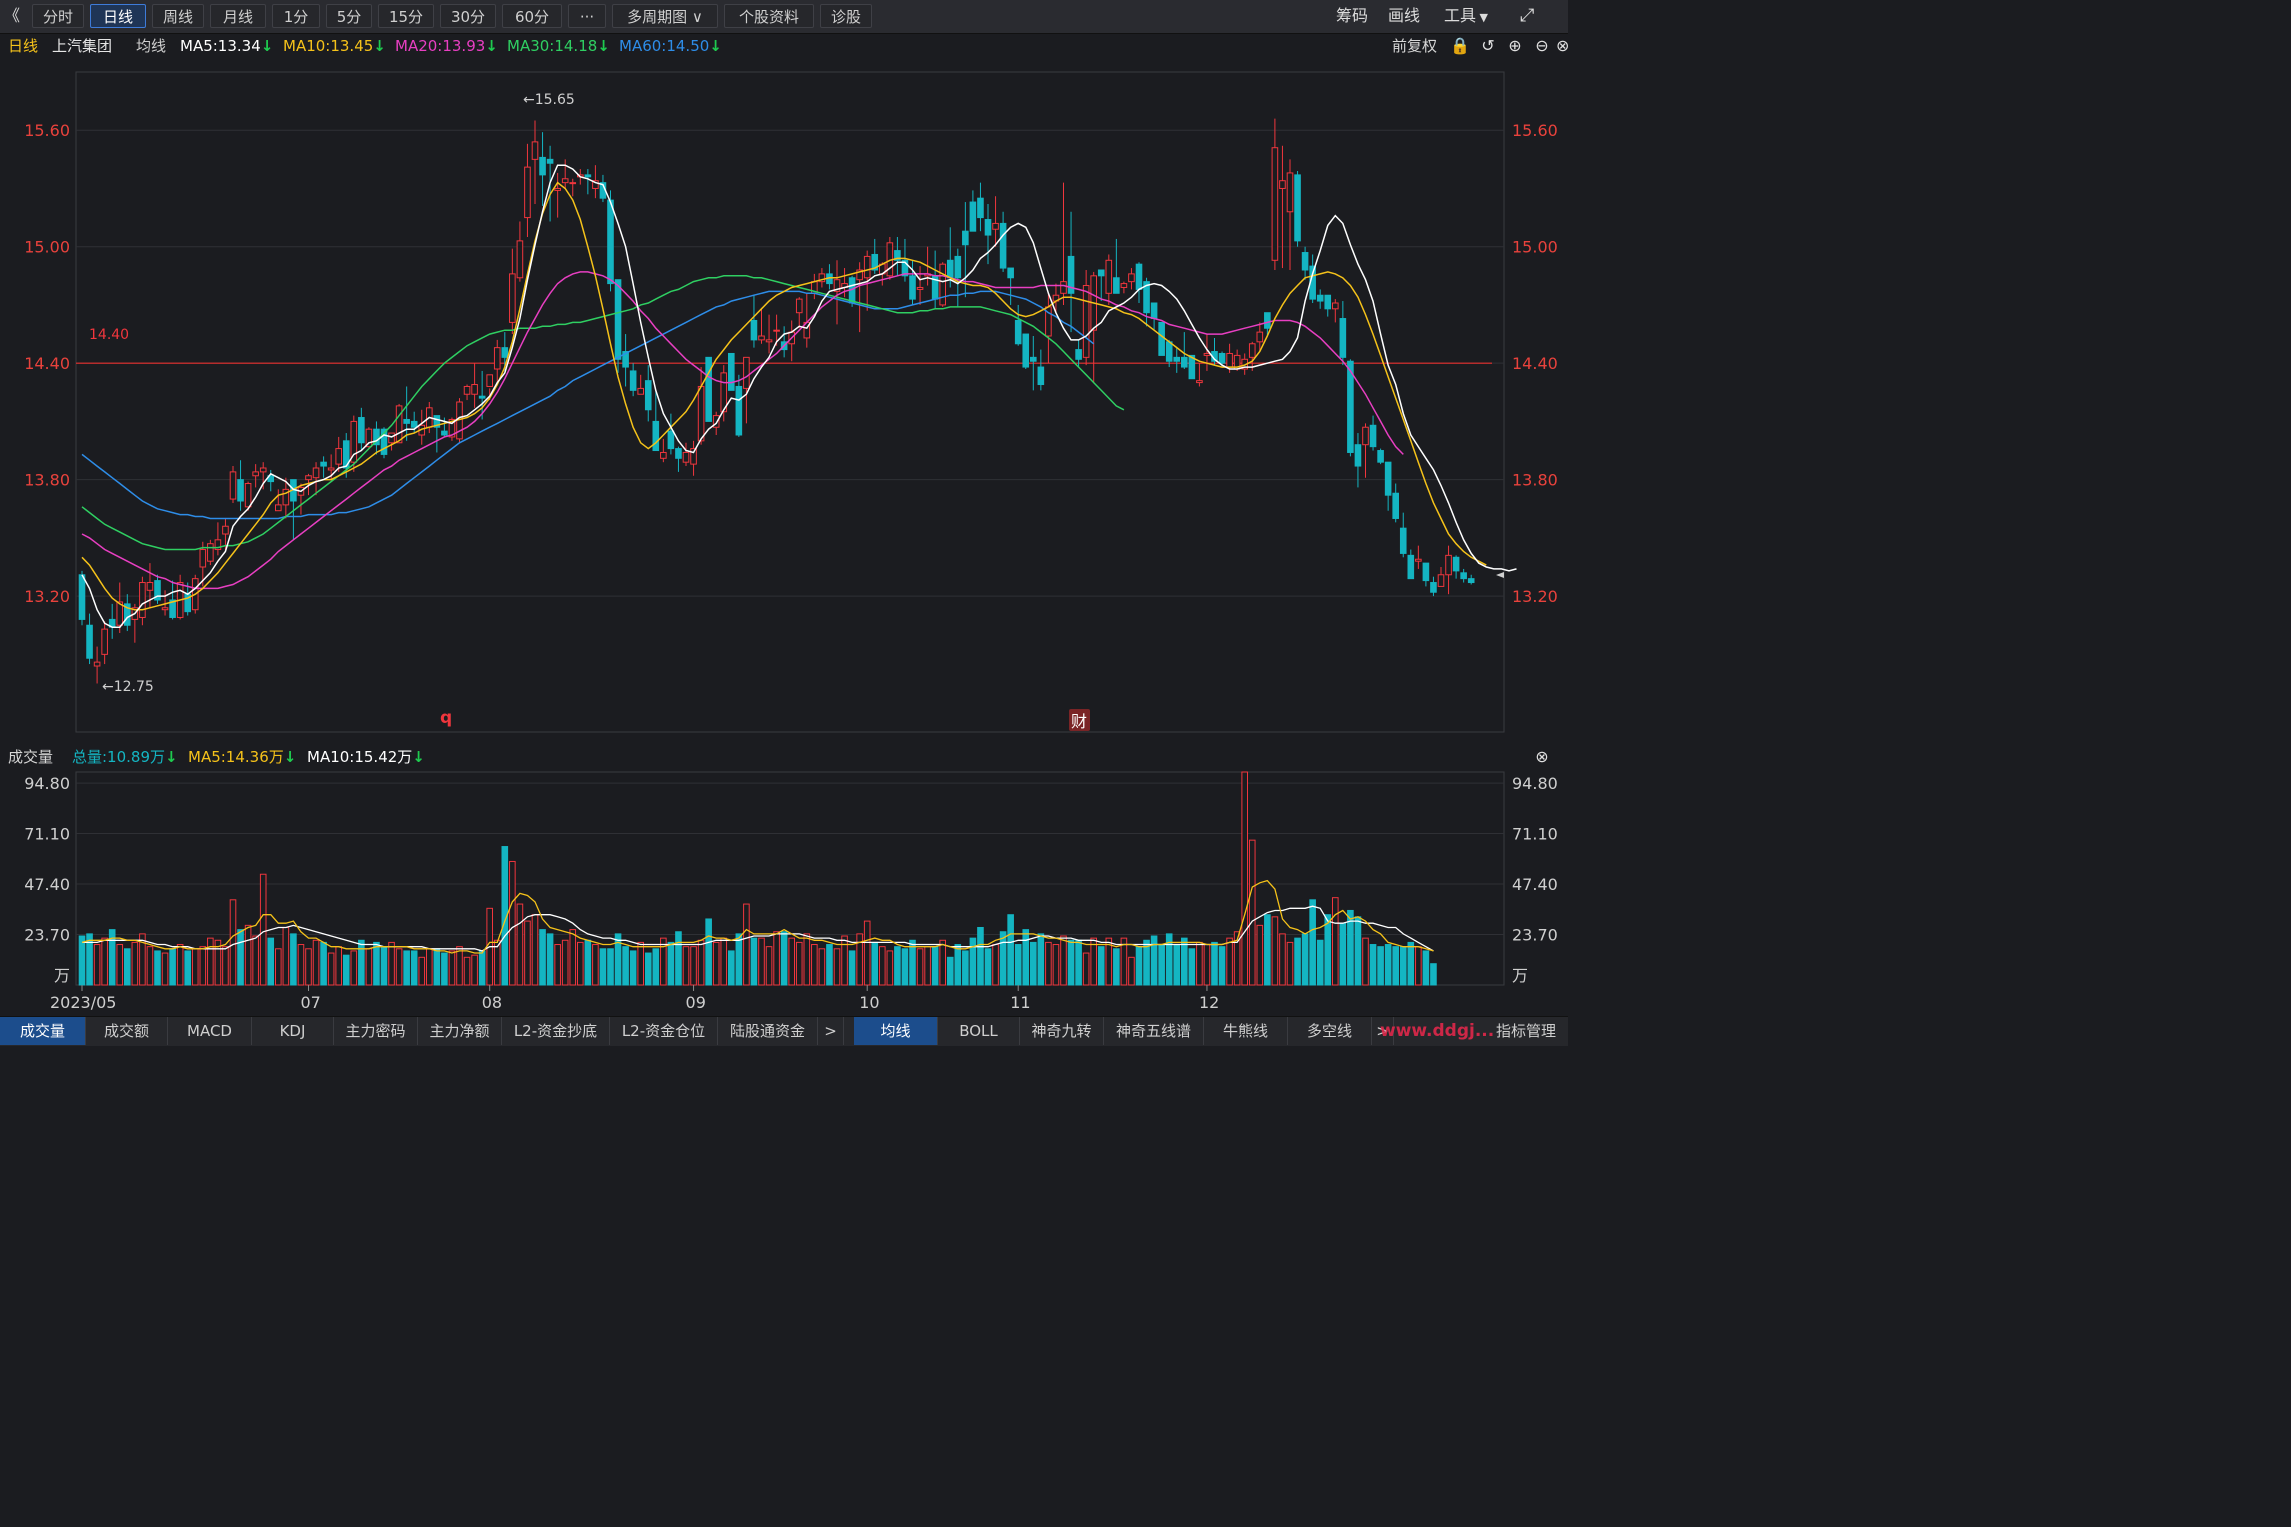  What do you see at coordinates (769, 16) in the screenshot?
I see `stock-info-button: 个股资料` at bounding box center [769, 16].